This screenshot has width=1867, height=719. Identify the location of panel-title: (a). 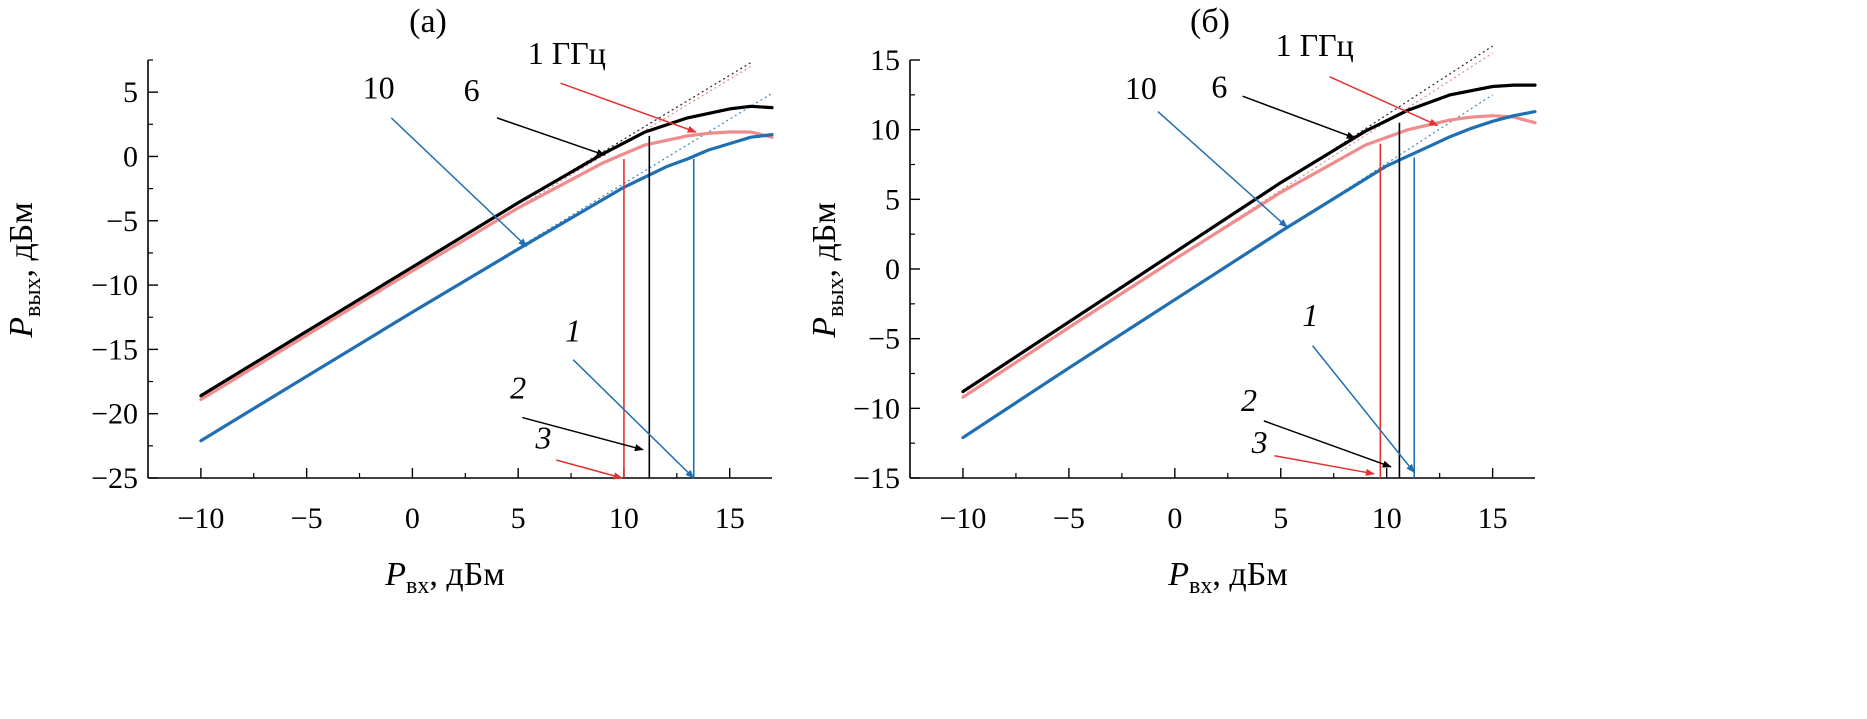
(428, 21).